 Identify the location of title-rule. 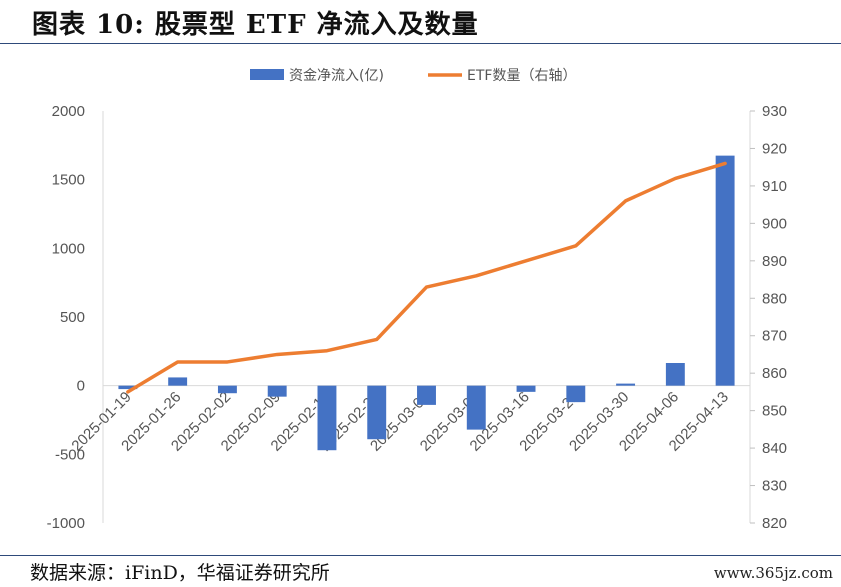
(420, 43).